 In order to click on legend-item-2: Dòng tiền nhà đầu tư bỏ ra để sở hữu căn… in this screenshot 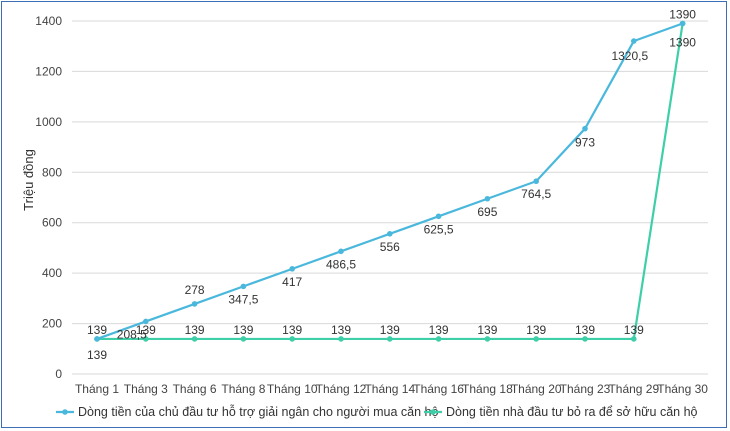, I will do `click(561, 412)`.